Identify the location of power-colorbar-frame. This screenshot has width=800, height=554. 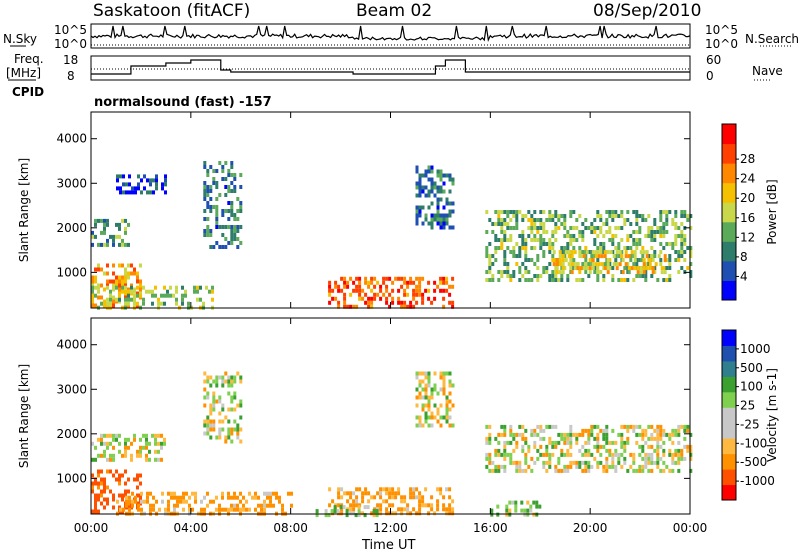
(729, 212).